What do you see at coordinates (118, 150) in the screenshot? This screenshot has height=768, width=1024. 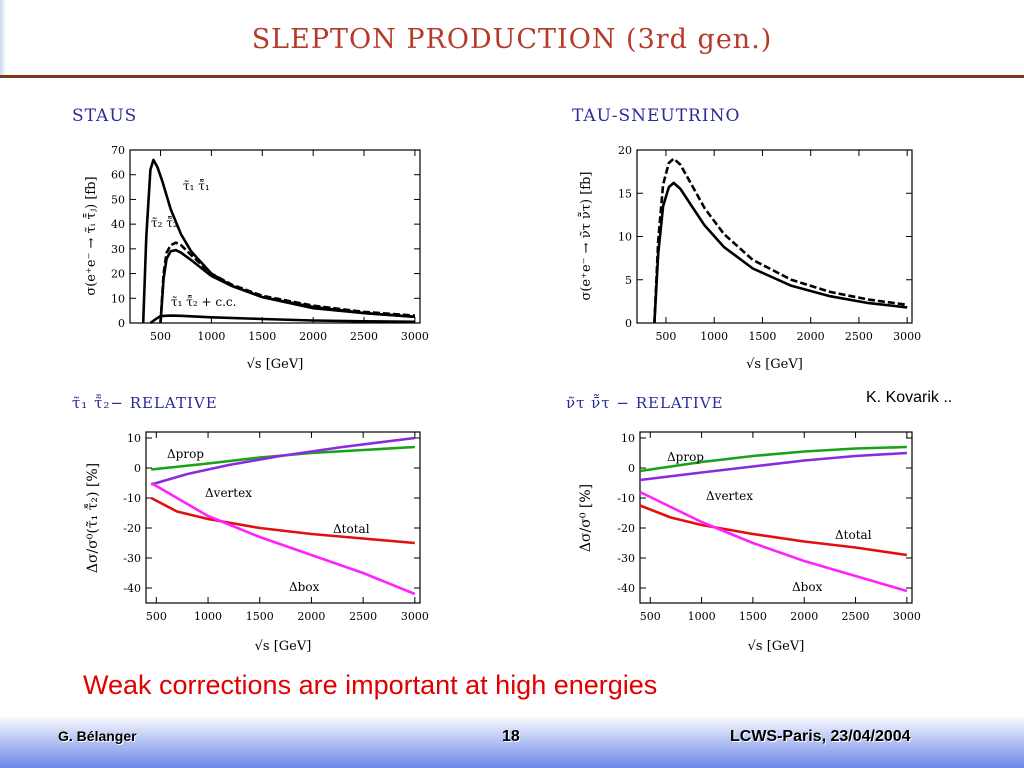 I see `y-tick-label: 70` at bounding box center [118, 150].